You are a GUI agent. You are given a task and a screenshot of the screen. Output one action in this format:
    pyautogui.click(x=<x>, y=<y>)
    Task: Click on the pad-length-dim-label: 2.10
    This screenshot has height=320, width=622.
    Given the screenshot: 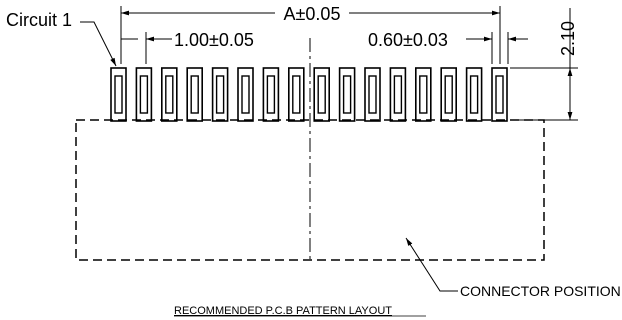 What is the action you would take?
    pyautogui.click(x=568, y=38)
    